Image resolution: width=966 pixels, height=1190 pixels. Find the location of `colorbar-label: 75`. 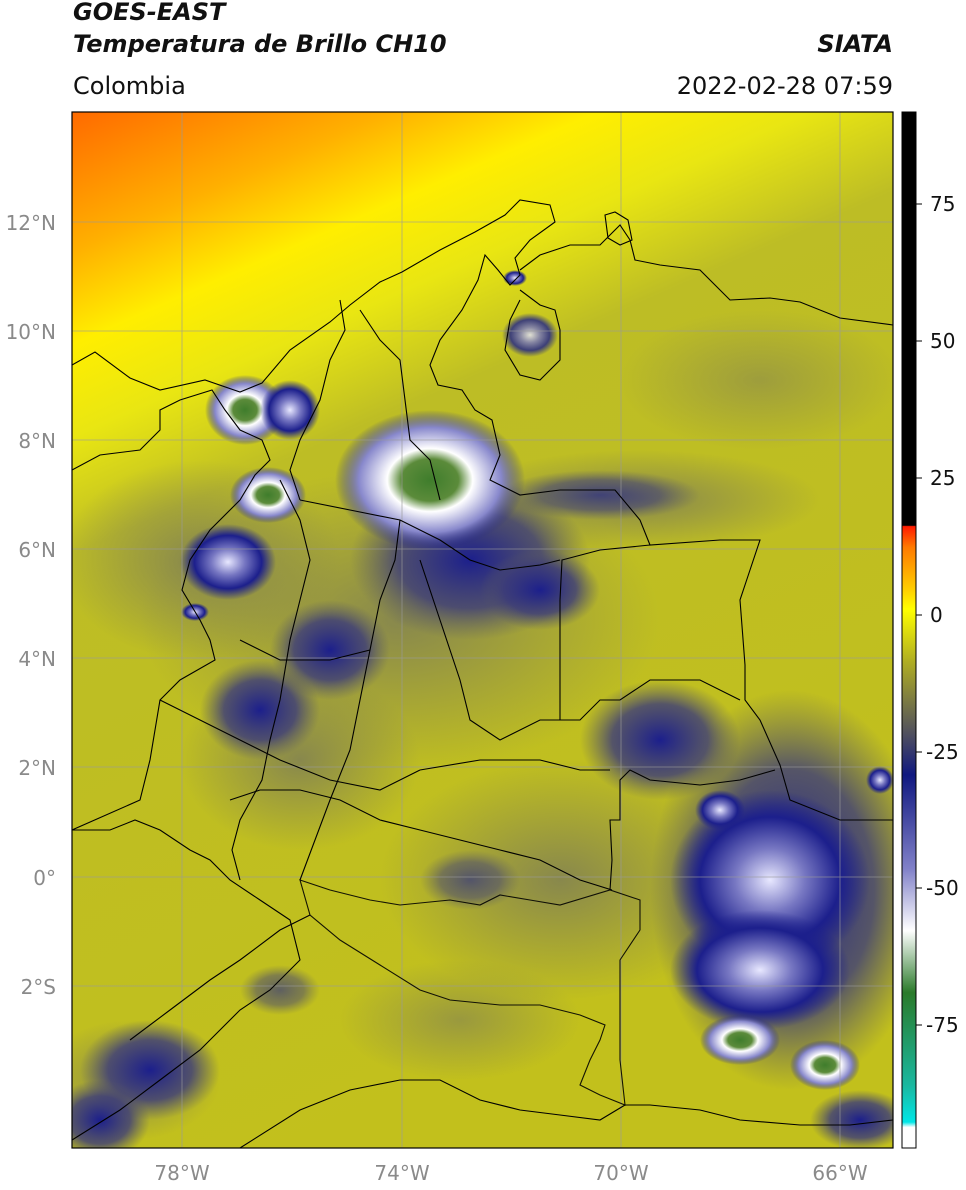

colorbar-label: 75 is located at coordinates (942, 204).